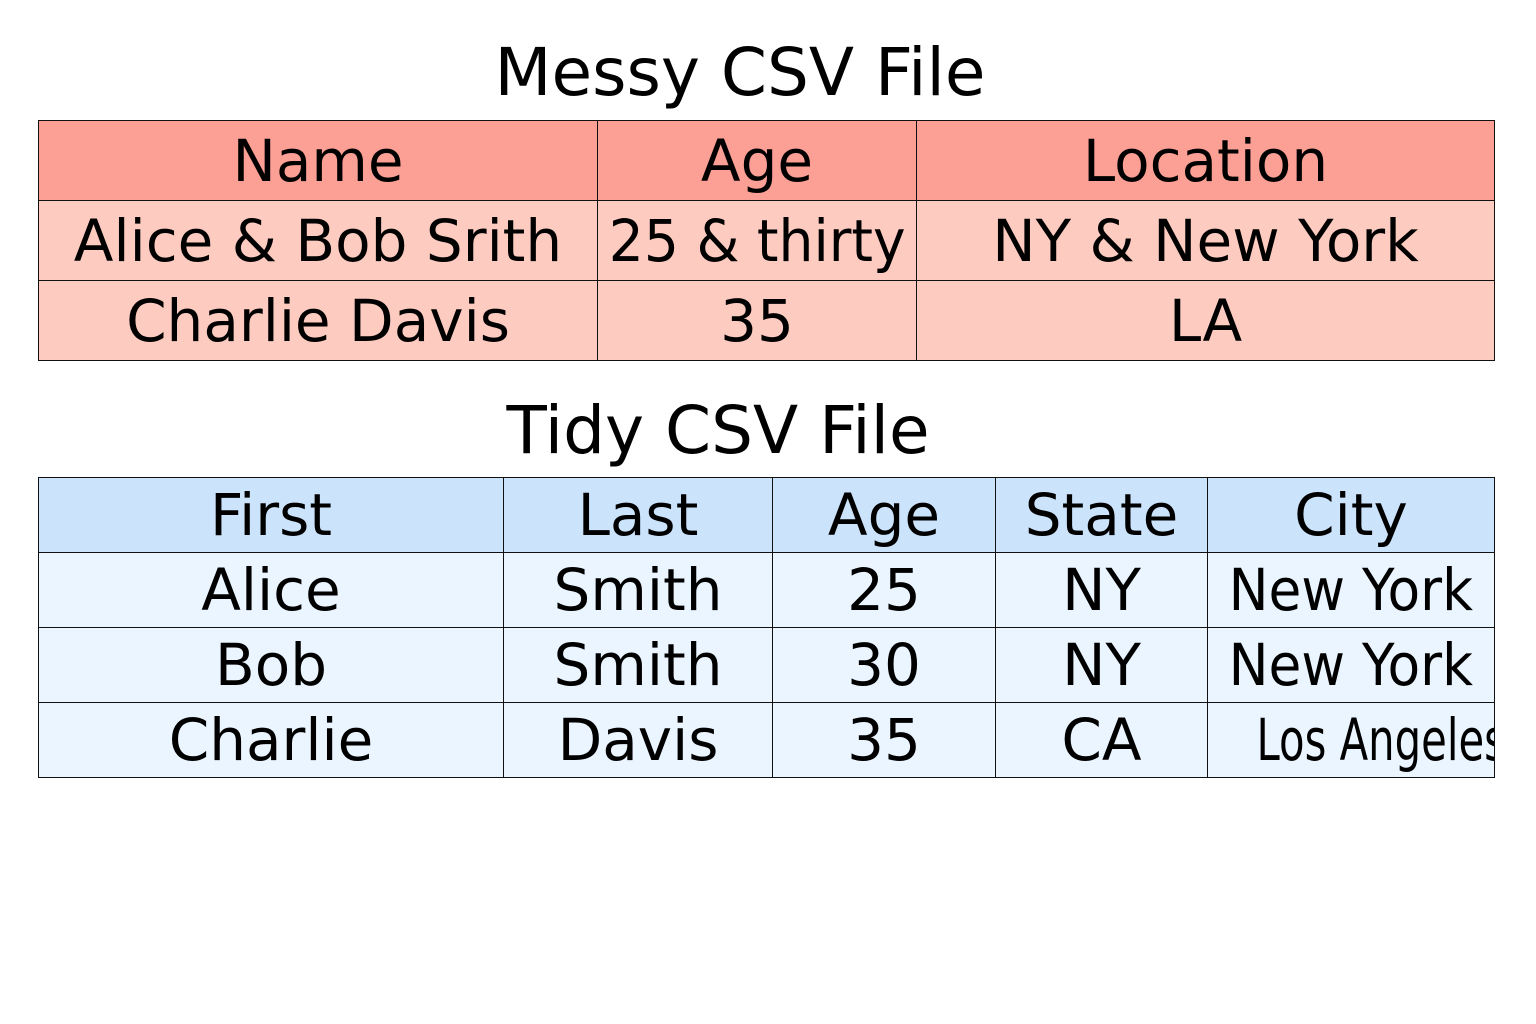 The width and height of the screenshot is (1536, 1024). I want to click on header-cell: First, so click(271, 515).